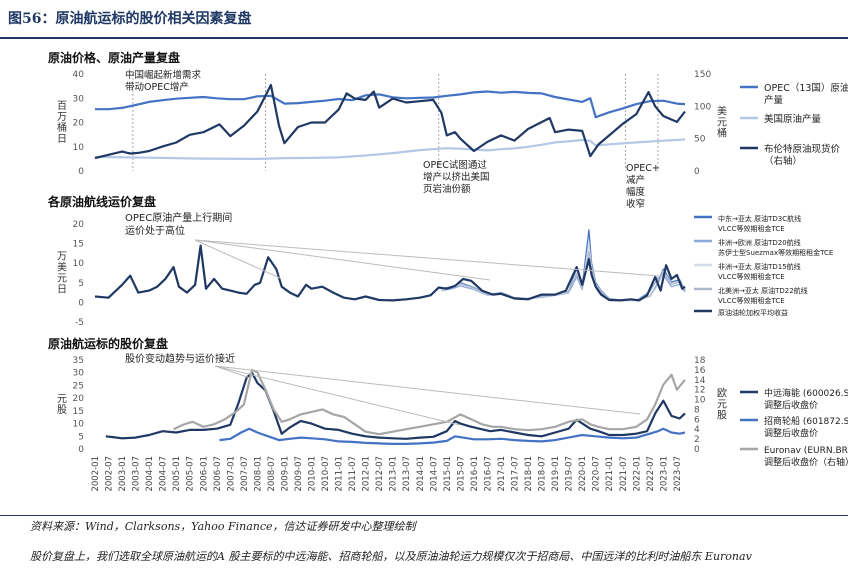 The width and height of the screenshot is (848, 568). What do you see at coordinates (231, 474) in the screenshot?
I see `x-tick-label: 2007-01` at bounding box center [231, 474].